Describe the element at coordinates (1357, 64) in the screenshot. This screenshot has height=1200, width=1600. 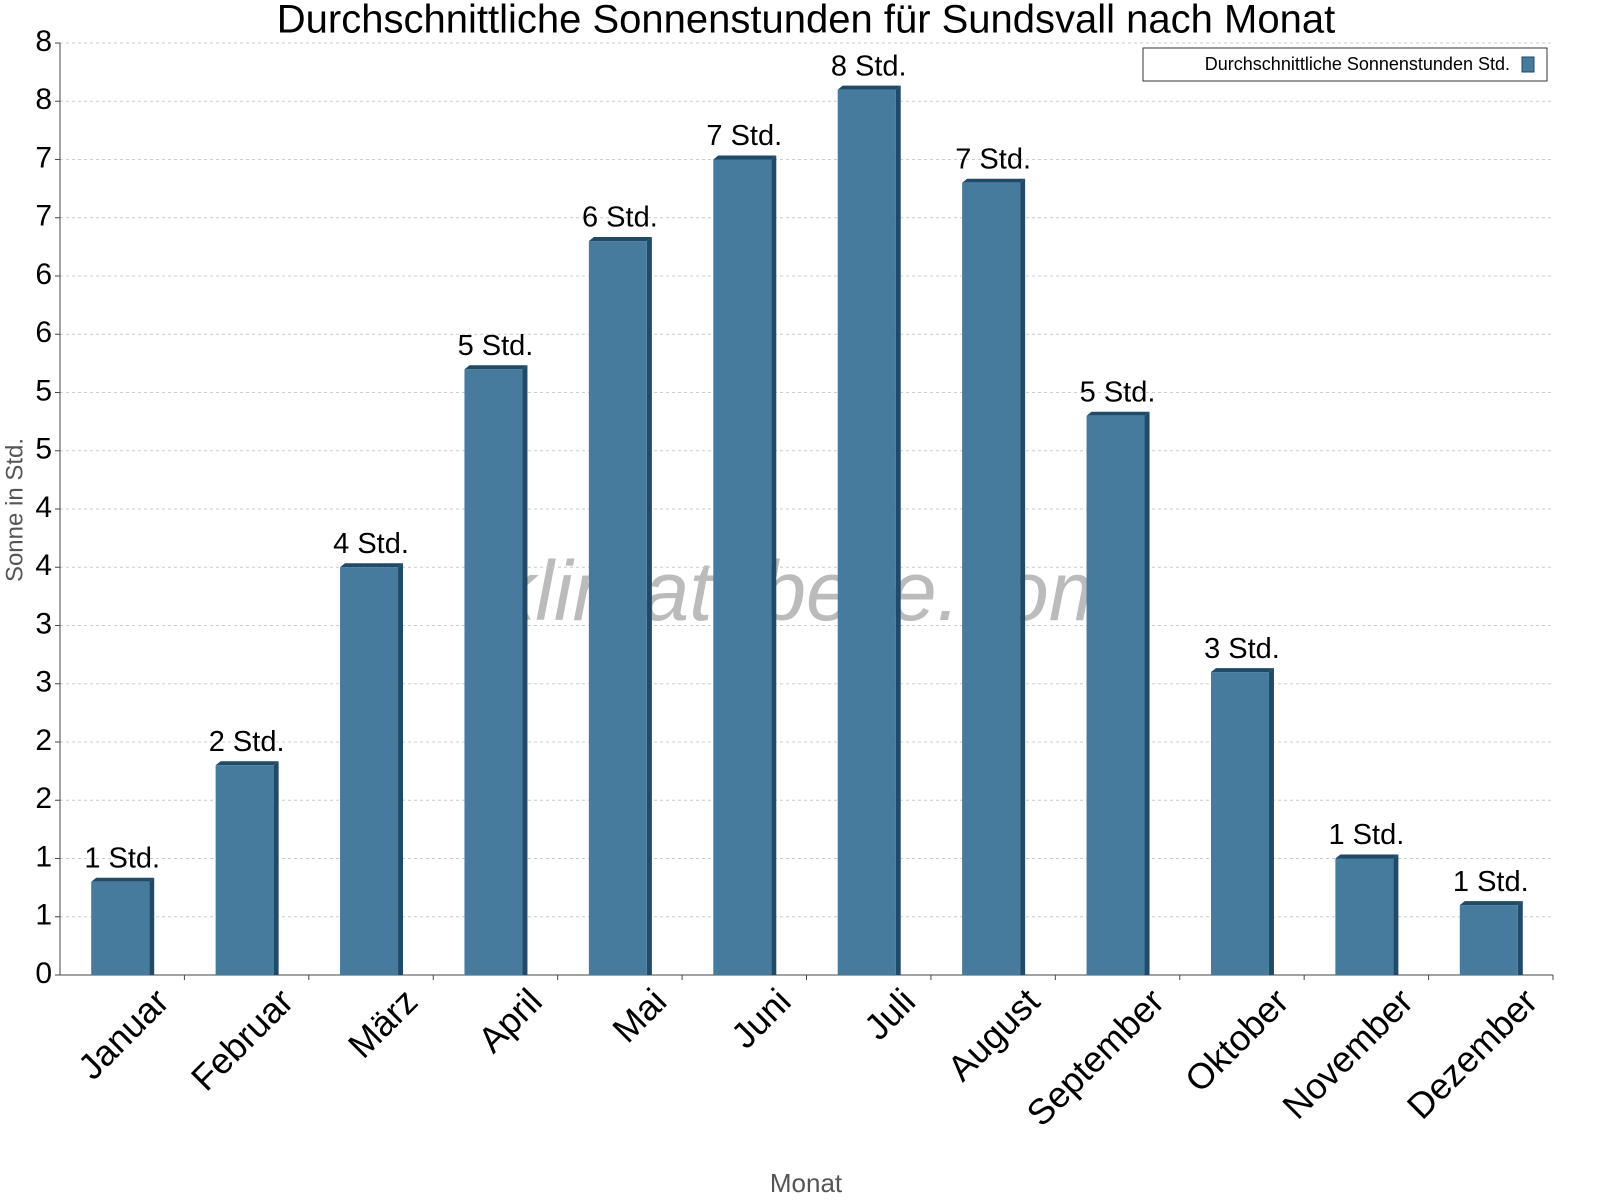
I see `legend-label: Durchschnittliche Sonnenstunden Std.` at that location.